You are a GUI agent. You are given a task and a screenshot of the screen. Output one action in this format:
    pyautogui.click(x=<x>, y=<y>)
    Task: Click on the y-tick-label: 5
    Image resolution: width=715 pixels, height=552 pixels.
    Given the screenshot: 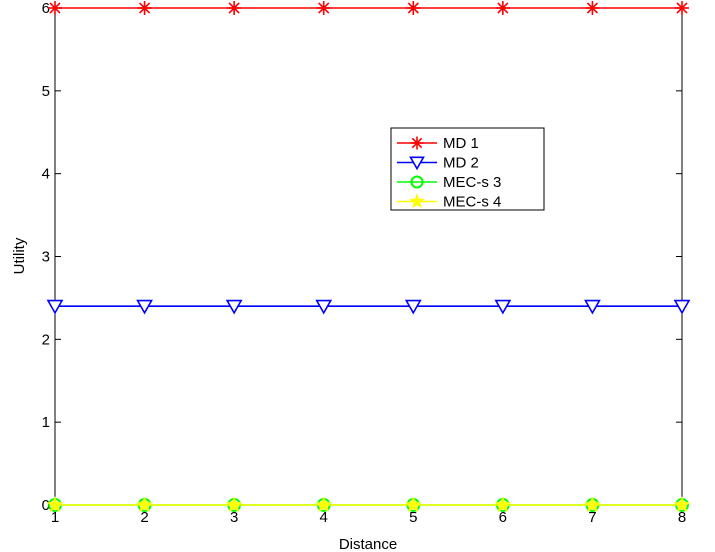 What is the action you would take?
    pyautogui.click(x=46, y=91)
    